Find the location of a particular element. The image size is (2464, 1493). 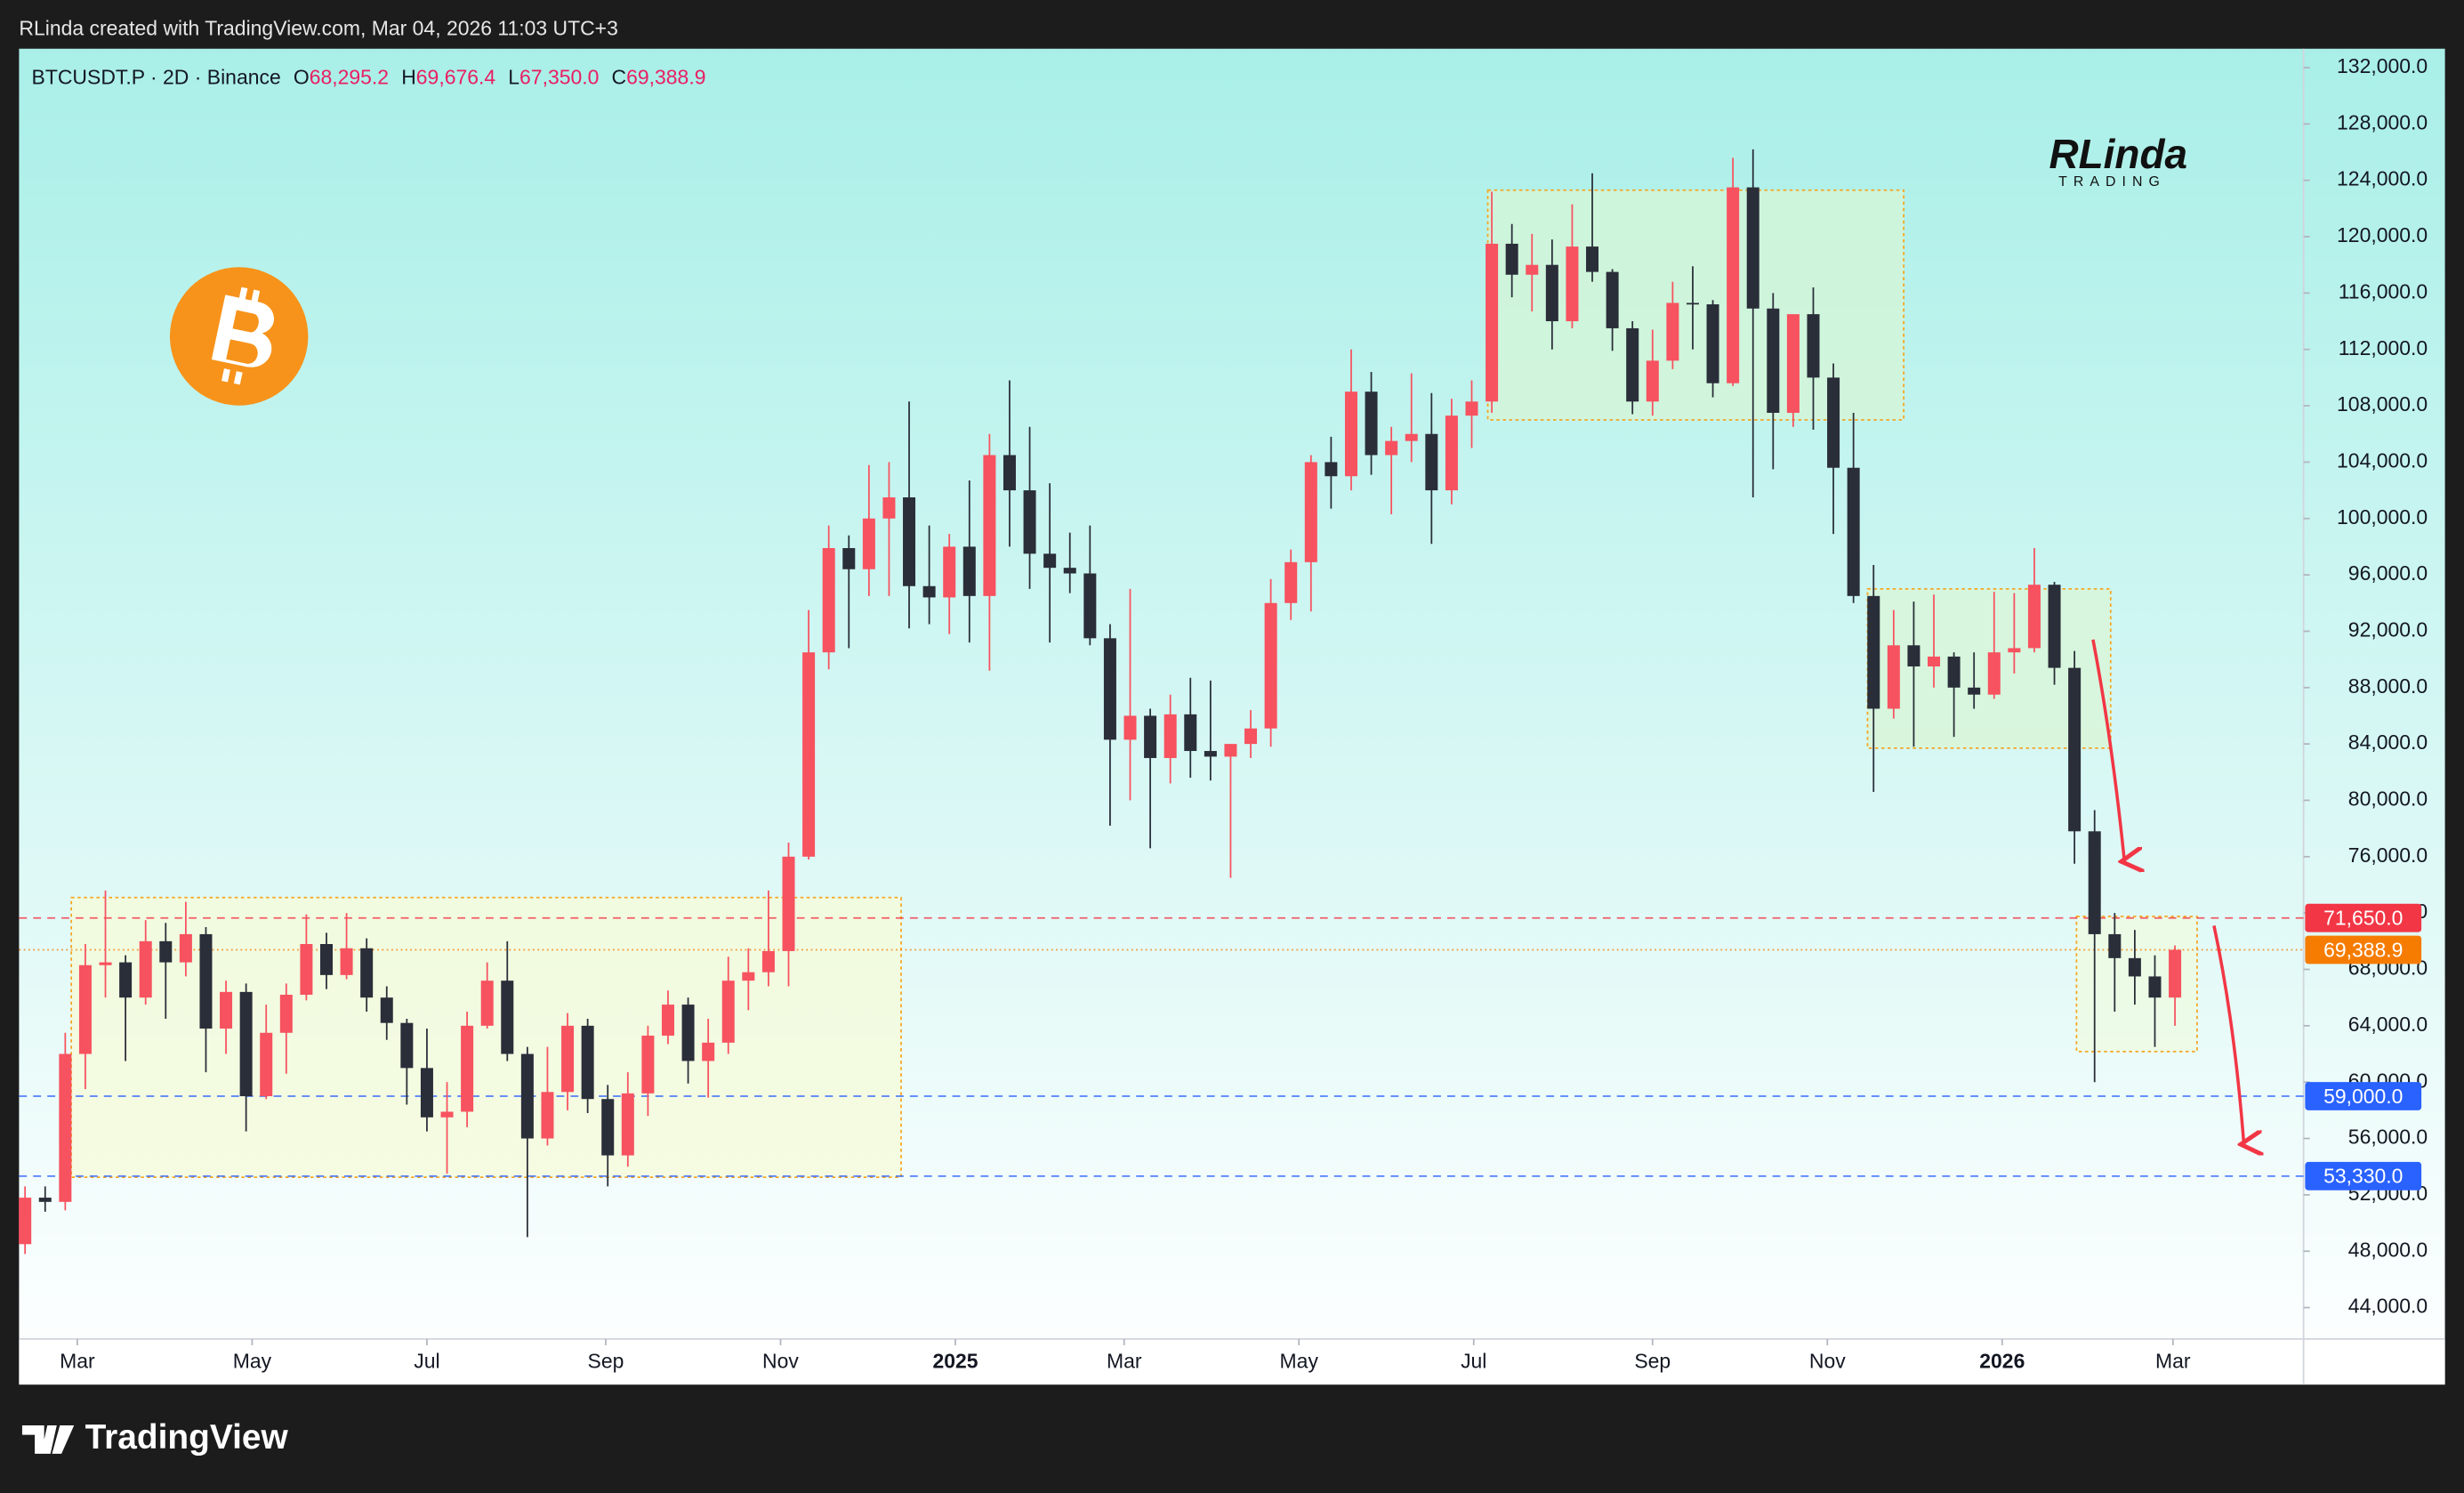

y-tick-label: 84,000.0 is located at coordinates (2388, 742).